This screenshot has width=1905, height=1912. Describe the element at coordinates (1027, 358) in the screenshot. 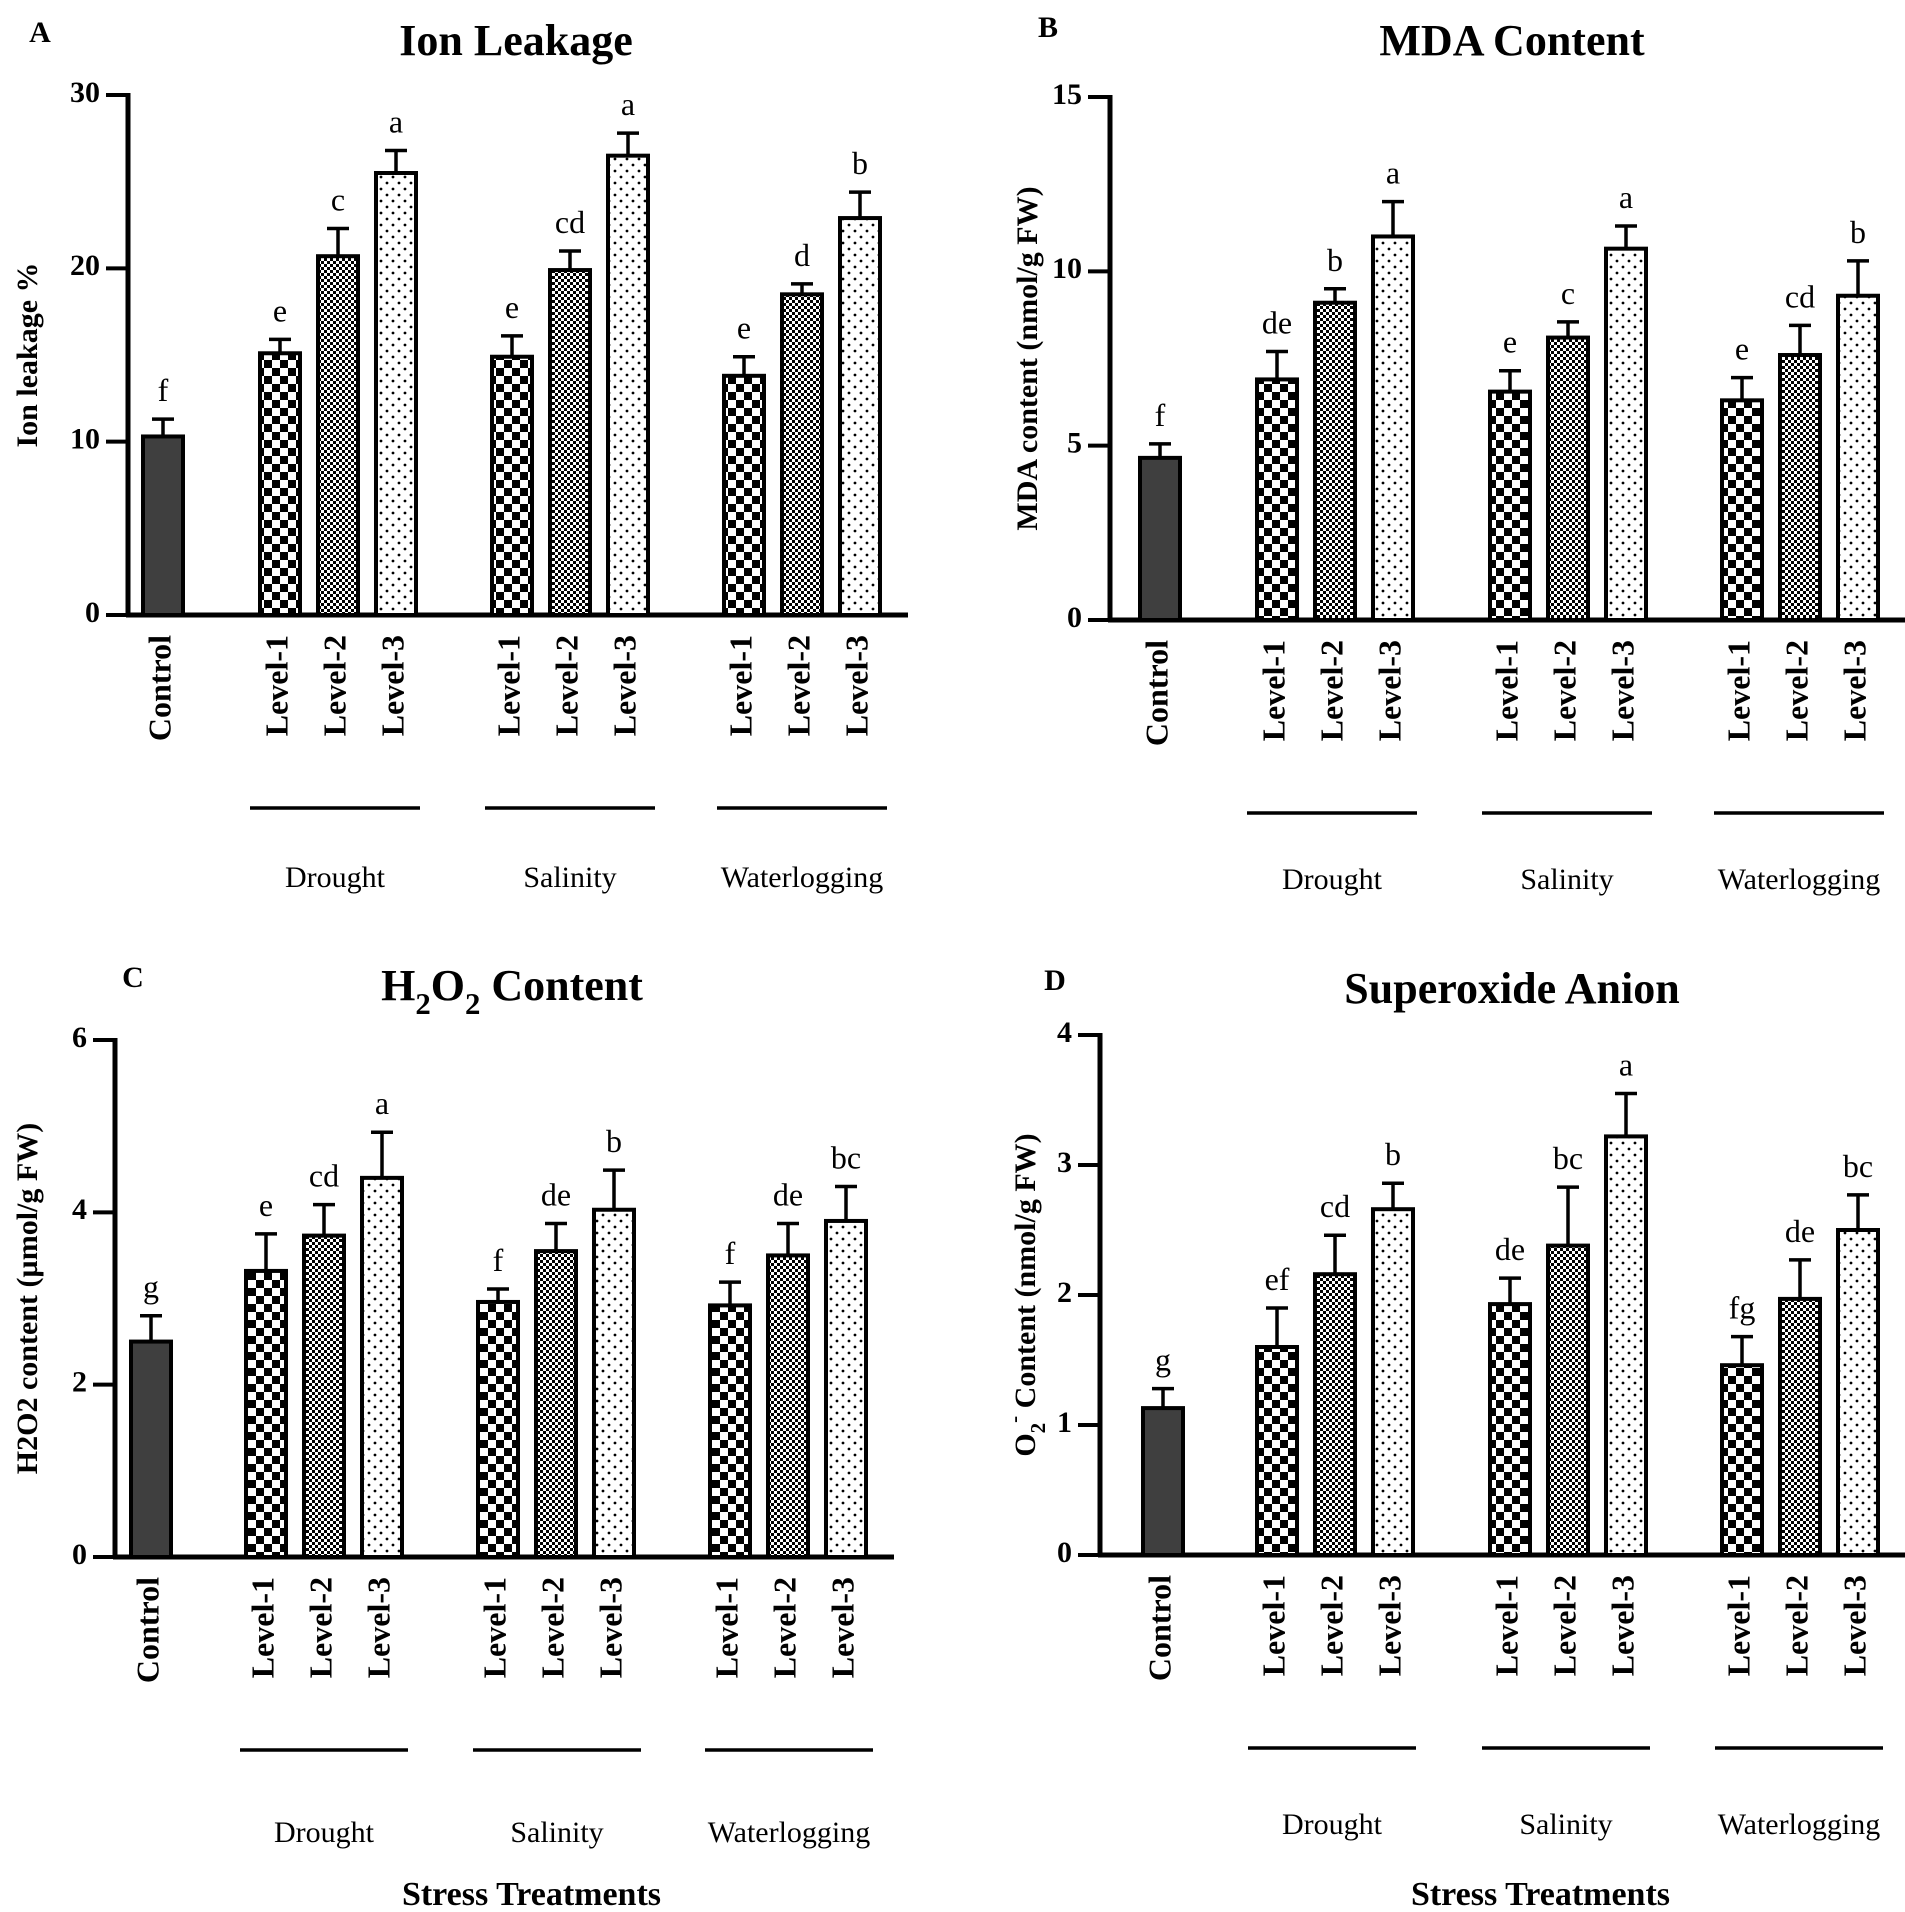

I see `y-axis-title: MDA content (nmol/g FW)` at that location.